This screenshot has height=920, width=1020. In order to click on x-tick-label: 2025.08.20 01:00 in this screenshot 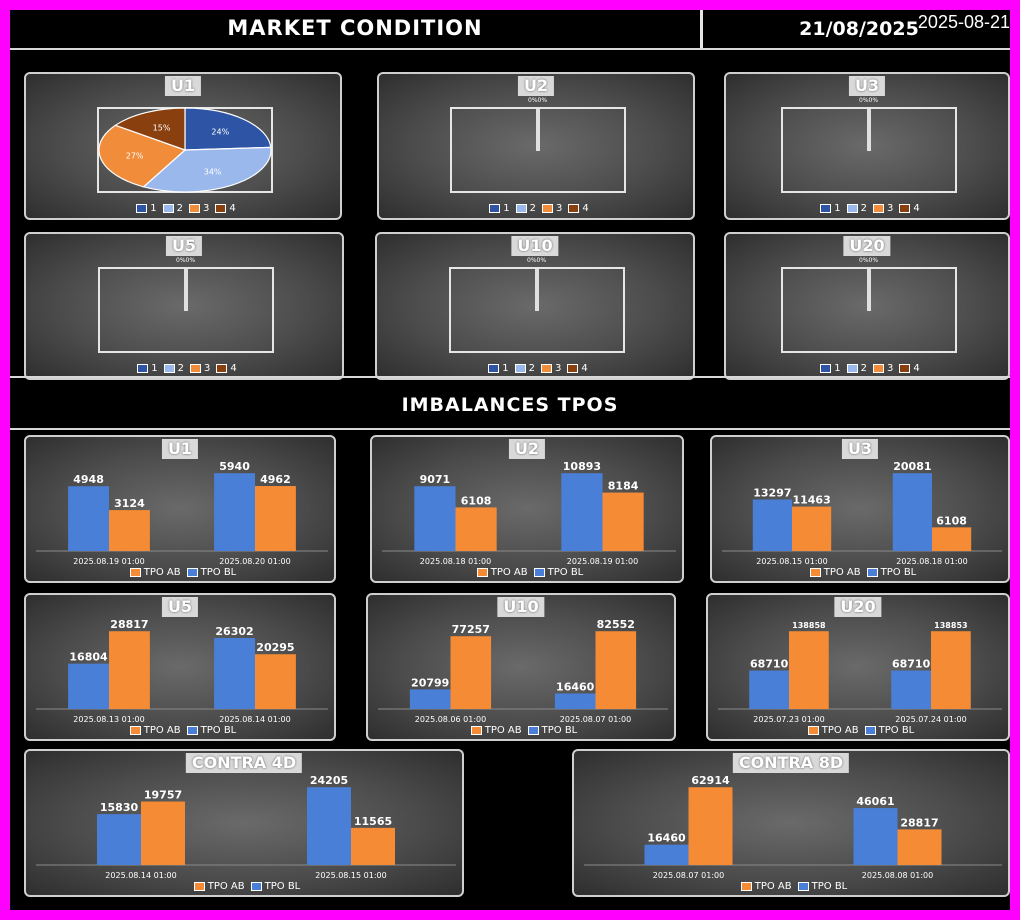, I will do `click(254, 561)`.